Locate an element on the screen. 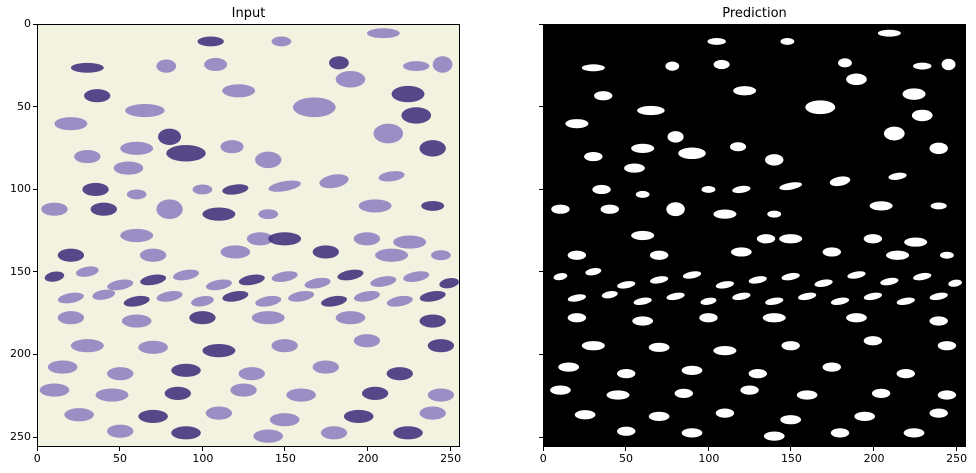  x-tick-label: 150 is located at coordinates (791, 458).